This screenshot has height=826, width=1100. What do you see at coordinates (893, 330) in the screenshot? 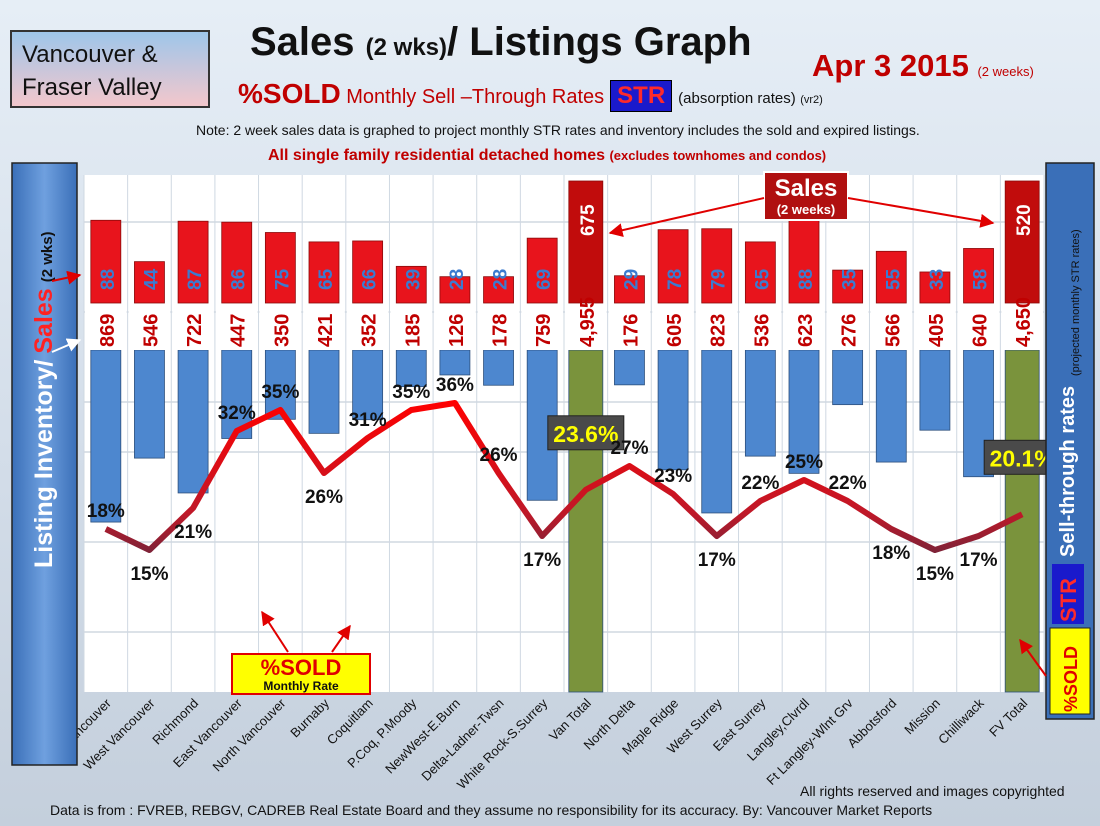
I see `inventory-value-label: 566` at bounding box center [893, 330].